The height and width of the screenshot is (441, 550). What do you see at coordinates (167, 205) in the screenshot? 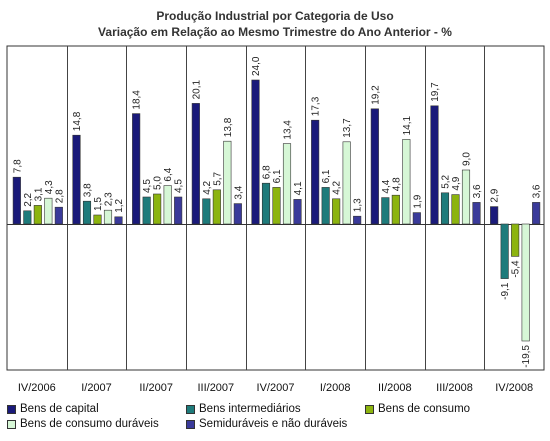
I see `bar-bens-de-consumo-duraveis-ii-2007` at bounding box center [167, 205].